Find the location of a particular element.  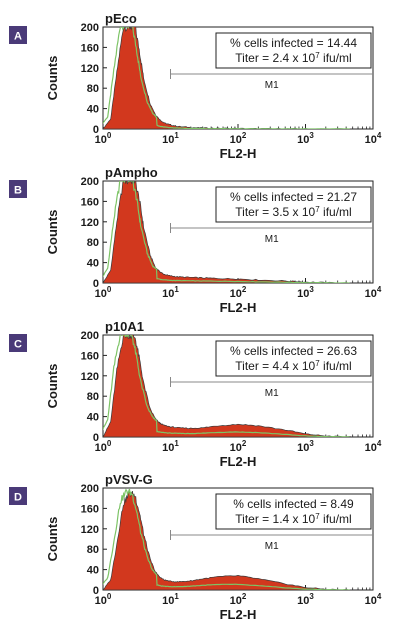

stats-titer: Titer = 2.4 x 107 ifu/ml is located at coordinates (293, 58).